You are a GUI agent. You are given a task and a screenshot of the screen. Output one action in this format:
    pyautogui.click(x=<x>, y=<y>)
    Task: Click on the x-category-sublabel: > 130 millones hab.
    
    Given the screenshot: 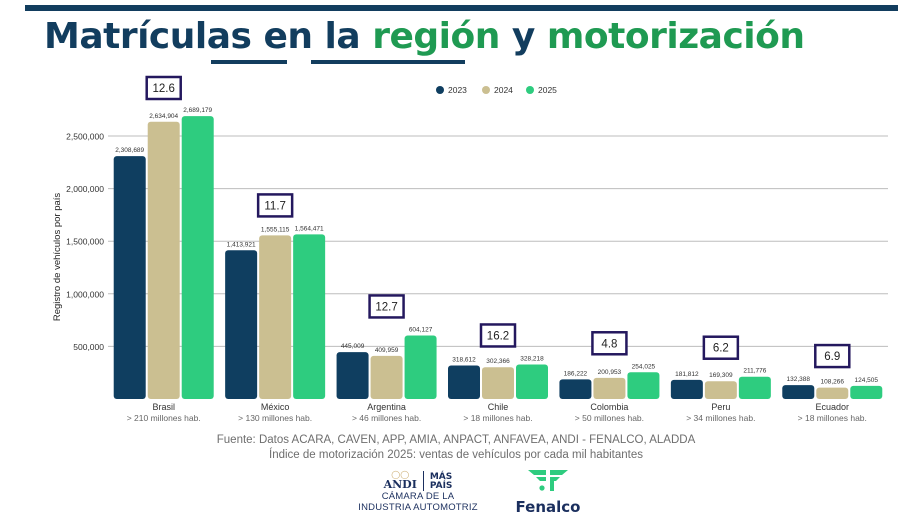 What is the action you would take?
    pyautogui.click(x=275, y=418)
    